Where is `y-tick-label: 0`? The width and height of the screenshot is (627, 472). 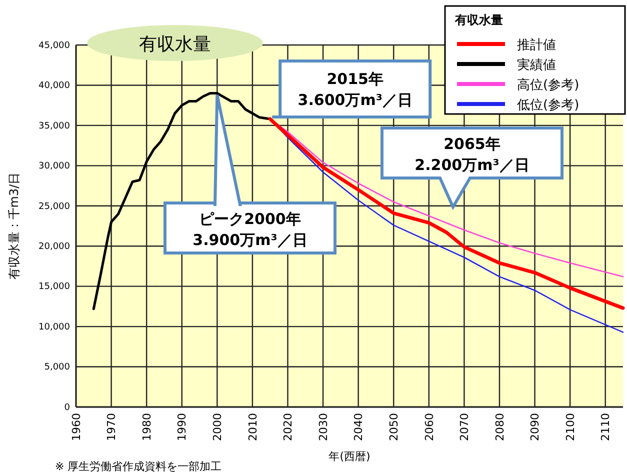
y-tick-label: 0 is located at coordinates (67, 407).